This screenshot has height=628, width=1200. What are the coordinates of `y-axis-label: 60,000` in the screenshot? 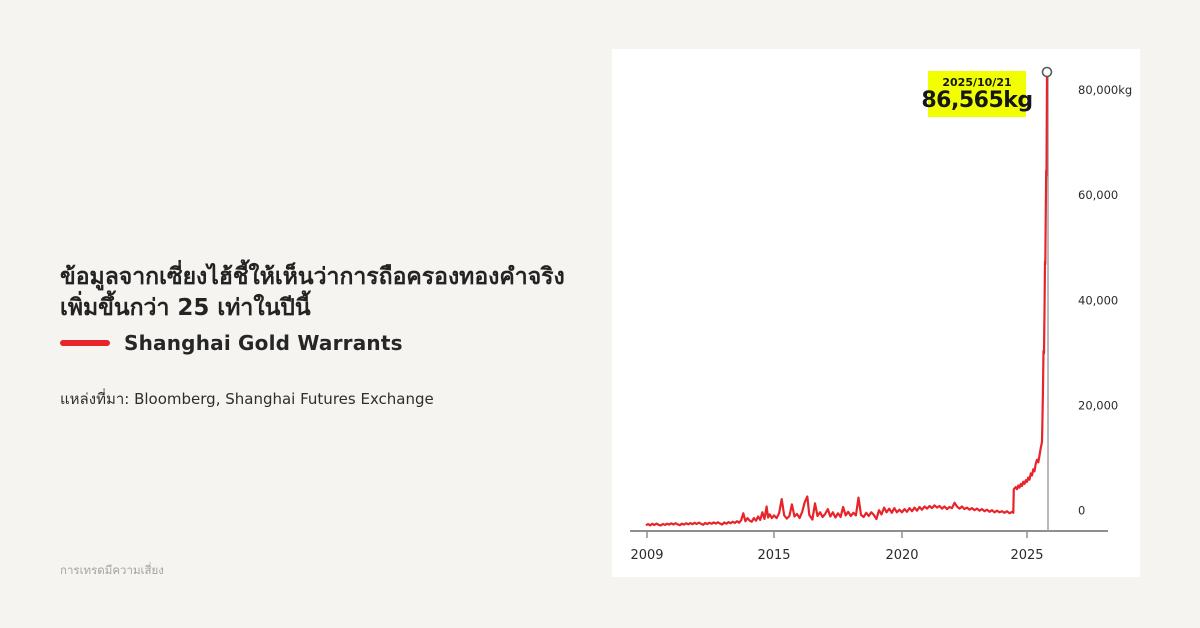 It's located at (1098, 195).